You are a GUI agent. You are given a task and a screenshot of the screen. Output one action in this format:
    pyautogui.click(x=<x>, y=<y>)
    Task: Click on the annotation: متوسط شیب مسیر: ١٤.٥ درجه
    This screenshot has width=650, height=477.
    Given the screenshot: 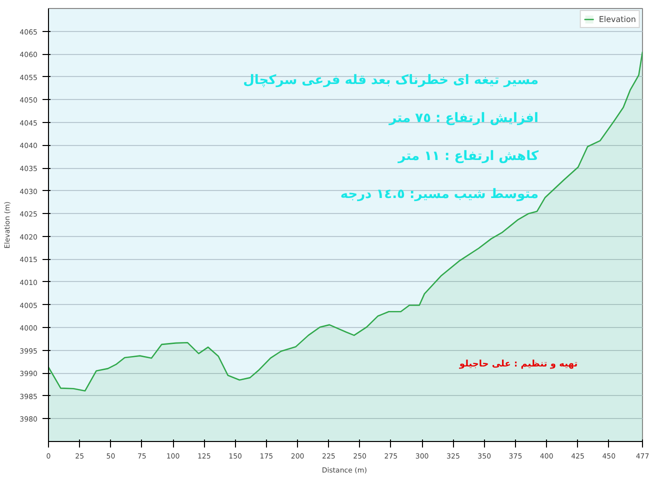 What is the action you would take?
    pyautogui.click(x=439, y=194)
    